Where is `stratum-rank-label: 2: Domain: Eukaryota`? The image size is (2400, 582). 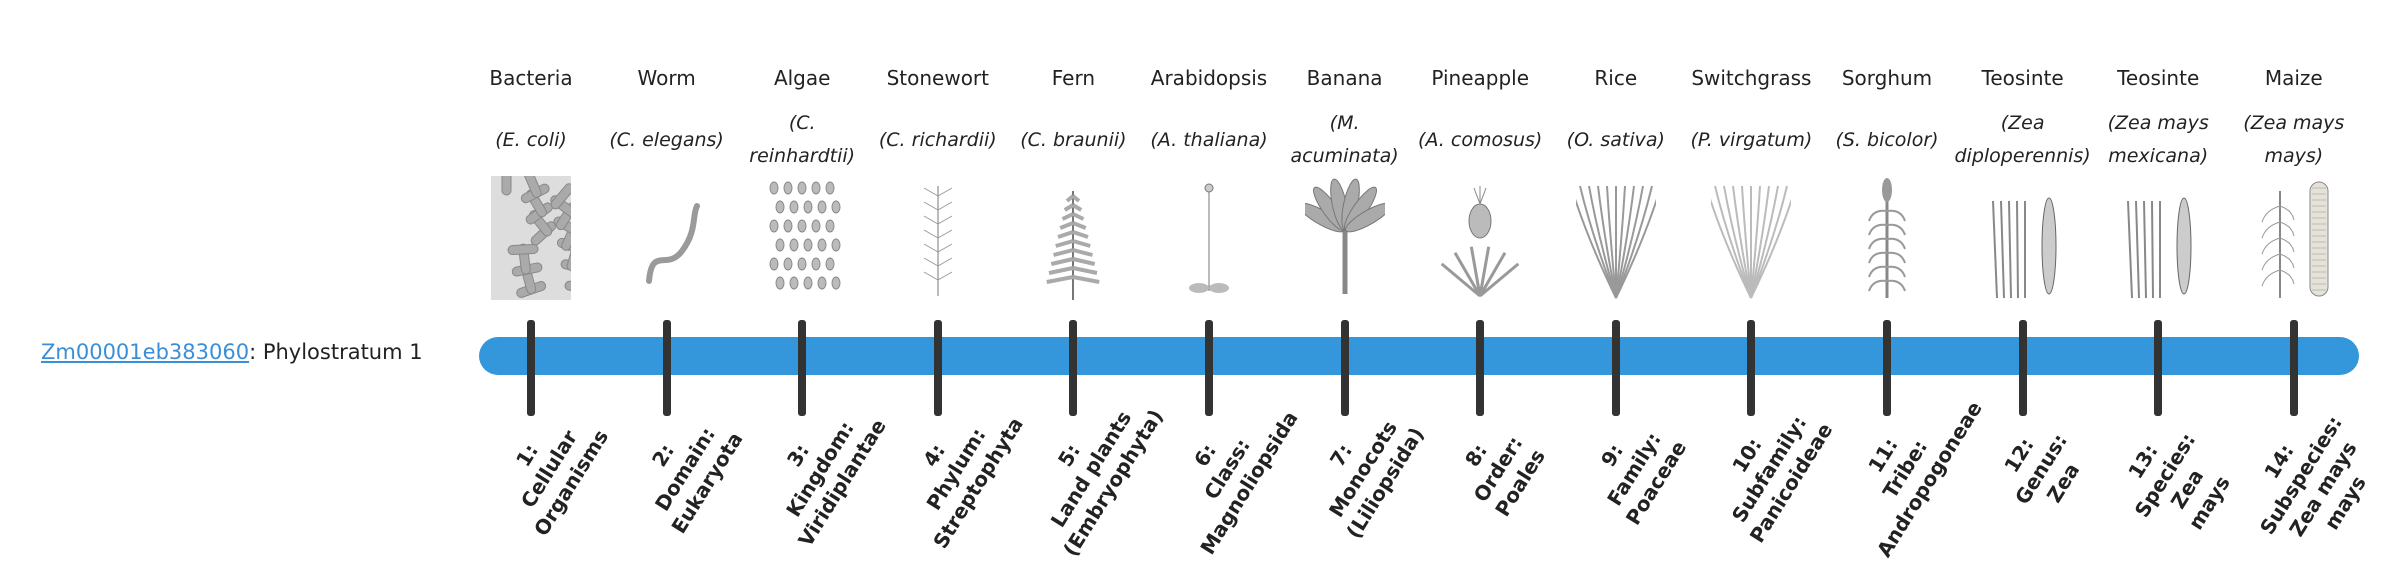
stratum-rank-label: 2: Domain: Eukaryota is located at coordinates (684, 469).